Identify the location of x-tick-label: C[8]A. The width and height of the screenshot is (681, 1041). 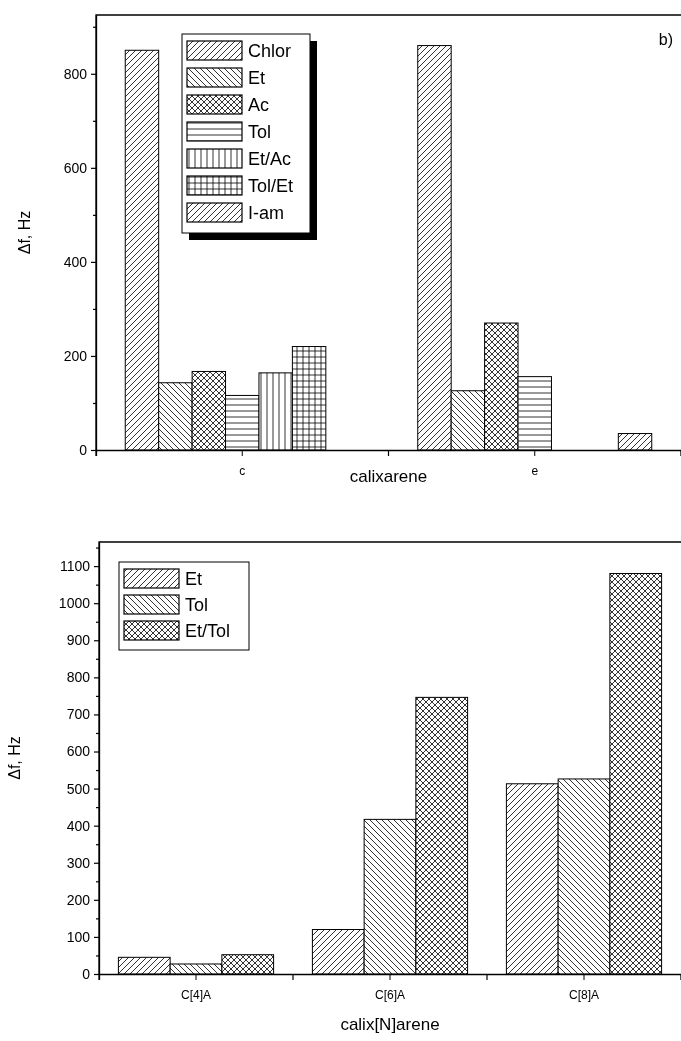
(584, 994).